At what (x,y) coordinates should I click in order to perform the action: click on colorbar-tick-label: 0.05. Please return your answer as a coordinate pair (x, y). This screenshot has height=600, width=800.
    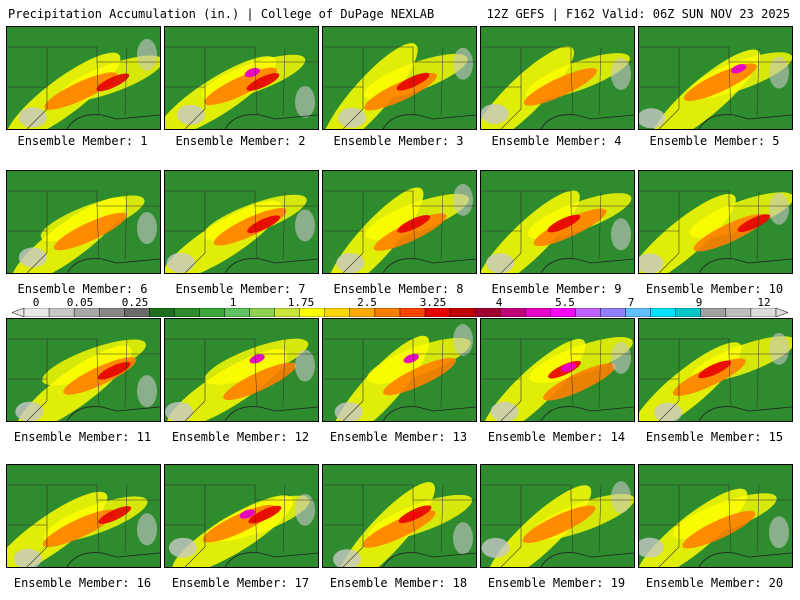
    Looking at the image, I should click on (80, 302).